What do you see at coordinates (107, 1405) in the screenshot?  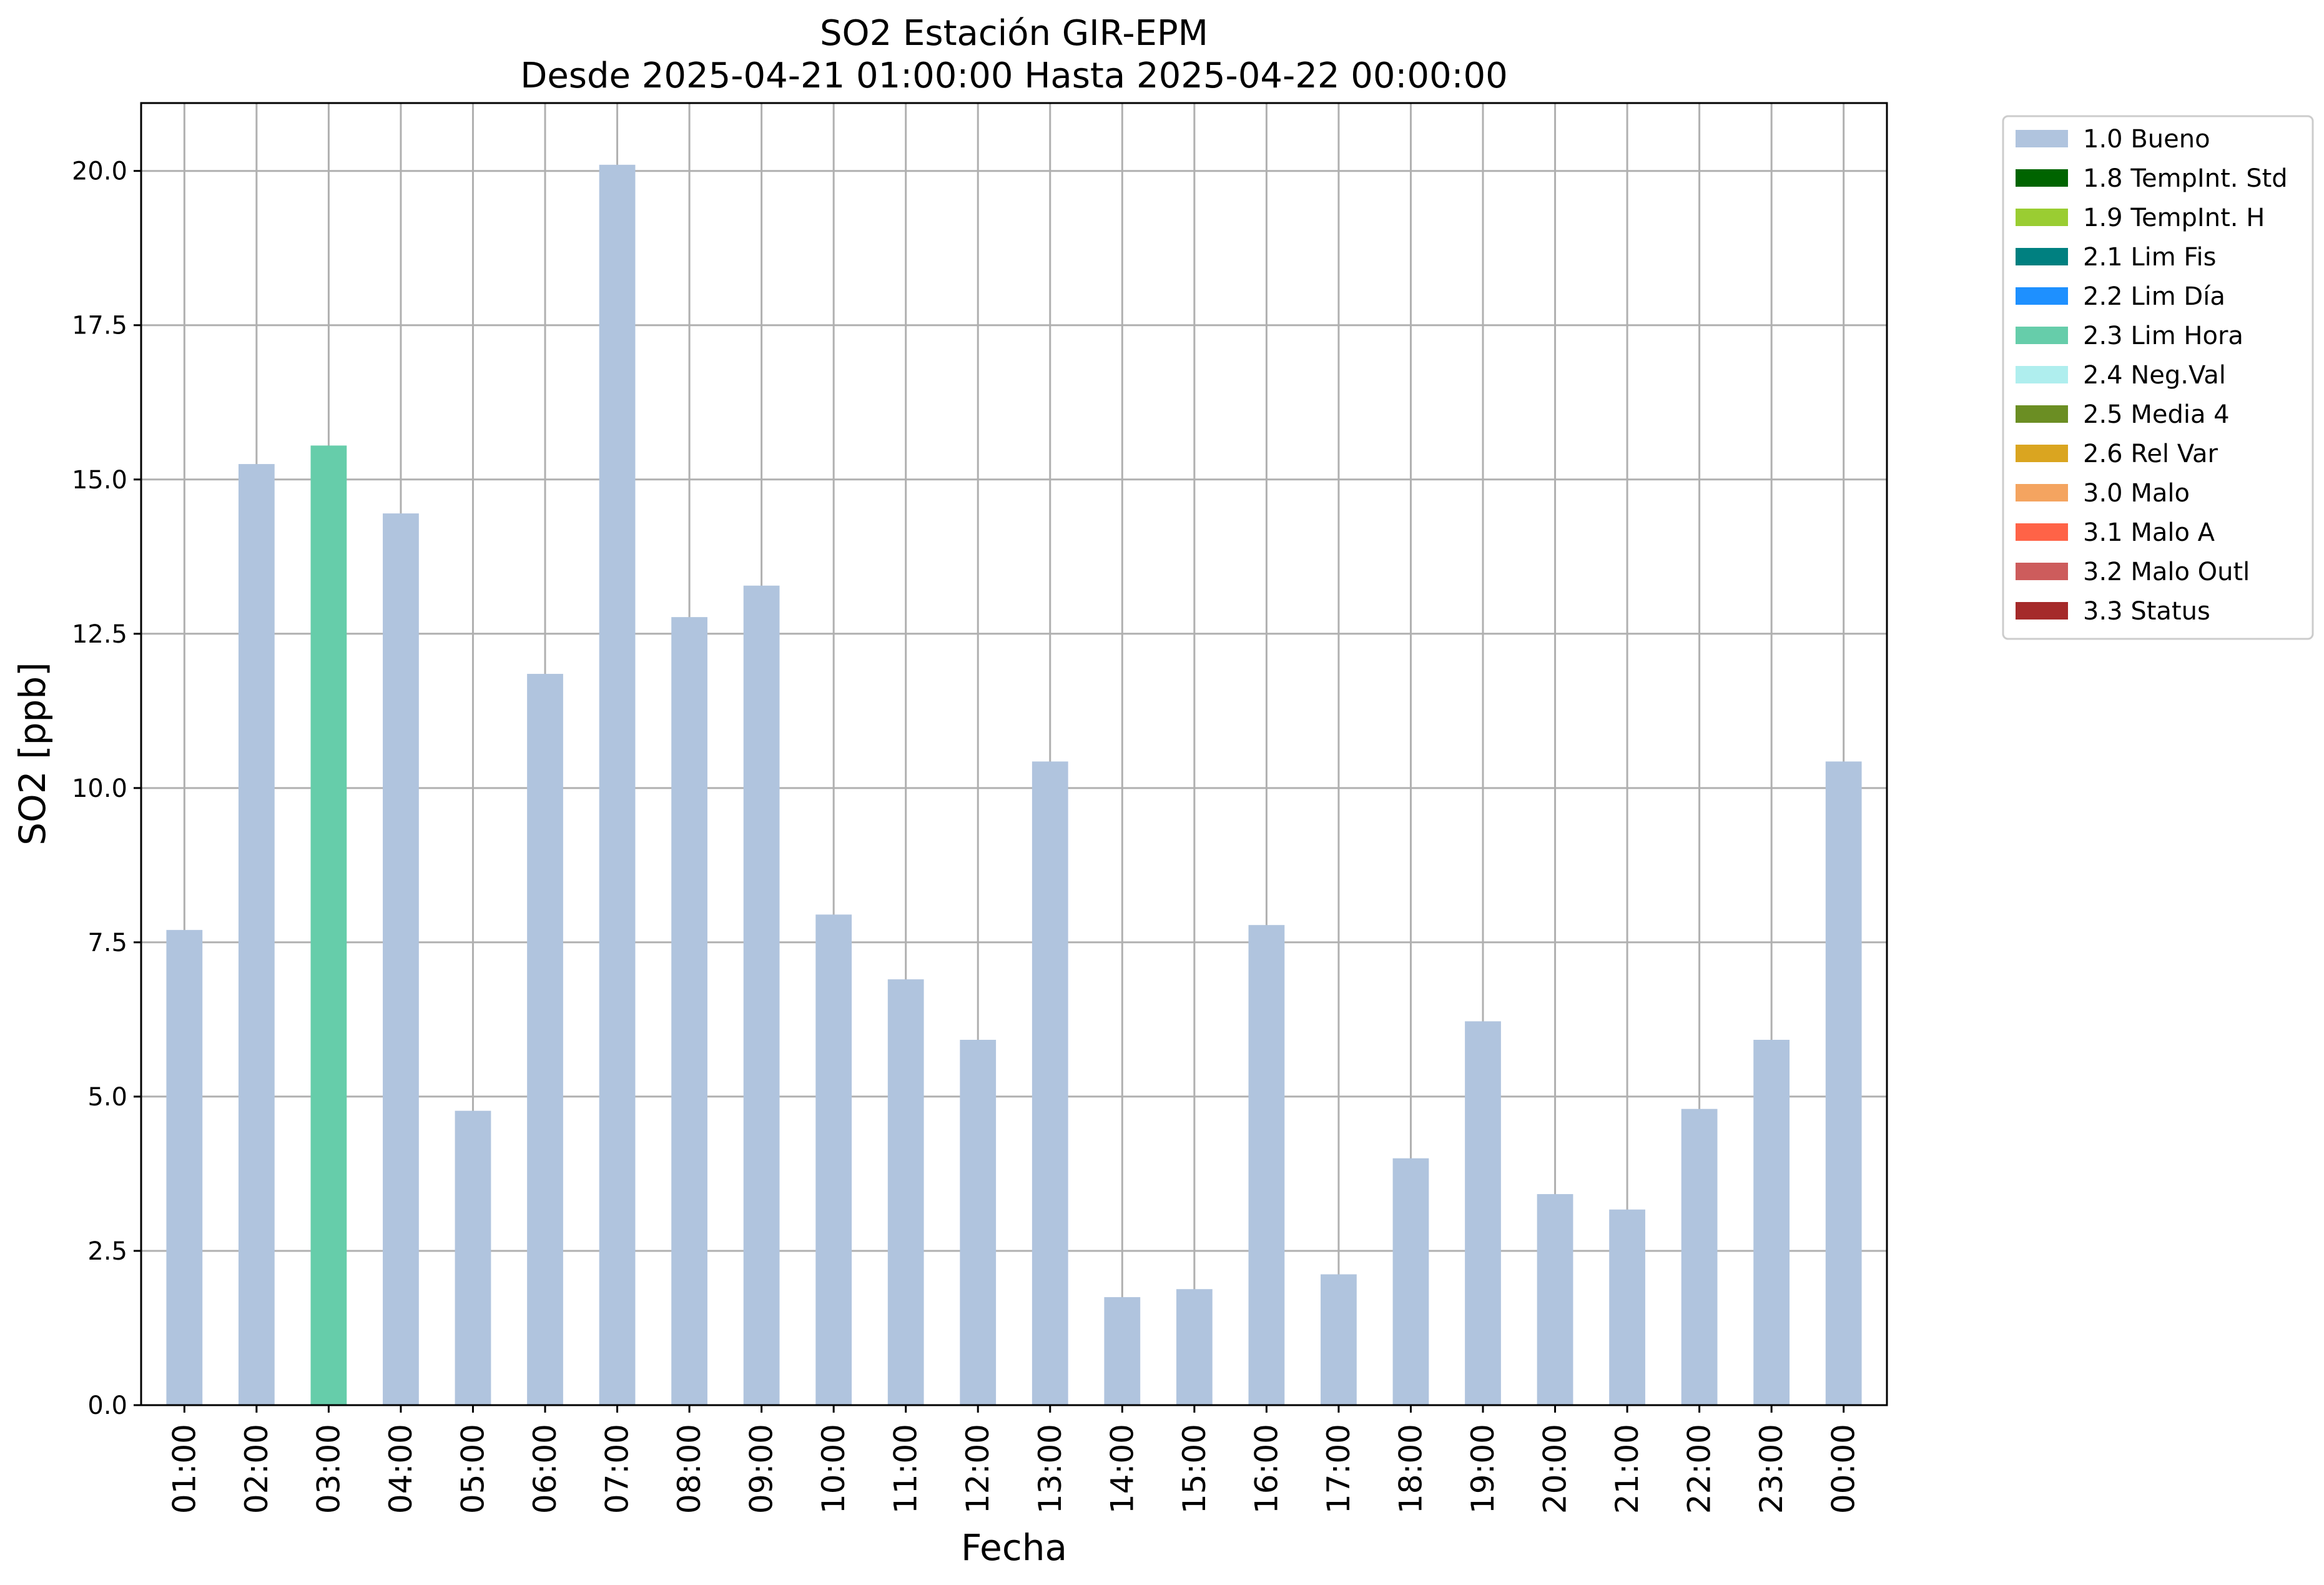 I see `y-tick-label: 0.0` at bounding box center [107, 1405].